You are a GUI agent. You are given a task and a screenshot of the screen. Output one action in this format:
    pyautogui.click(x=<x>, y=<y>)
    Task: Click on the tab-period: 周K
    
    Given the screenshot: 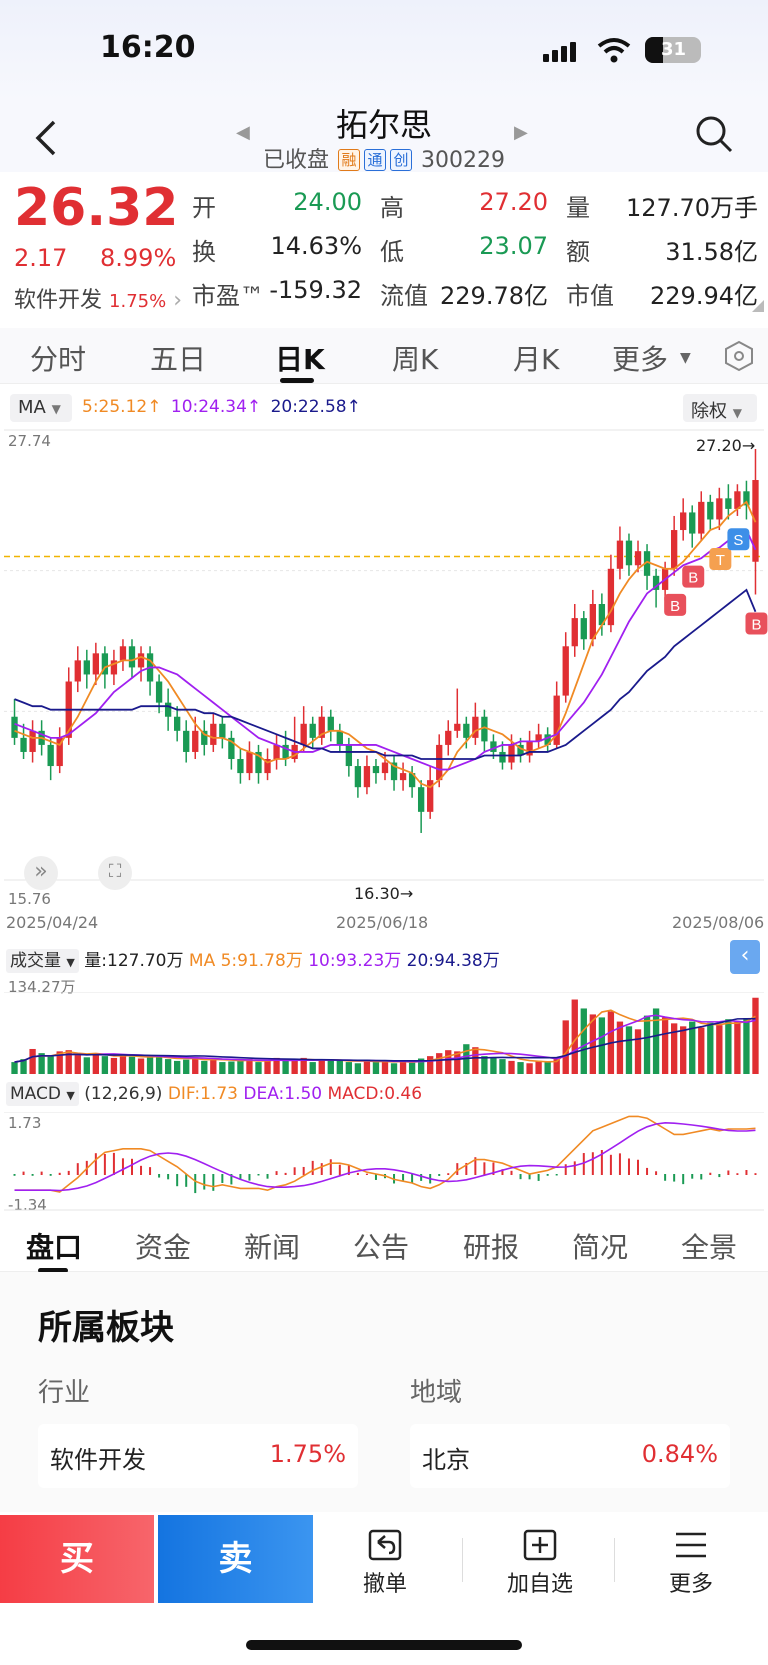 What is the action you would take?
    pyautogui.click(x=415, y=359)
    